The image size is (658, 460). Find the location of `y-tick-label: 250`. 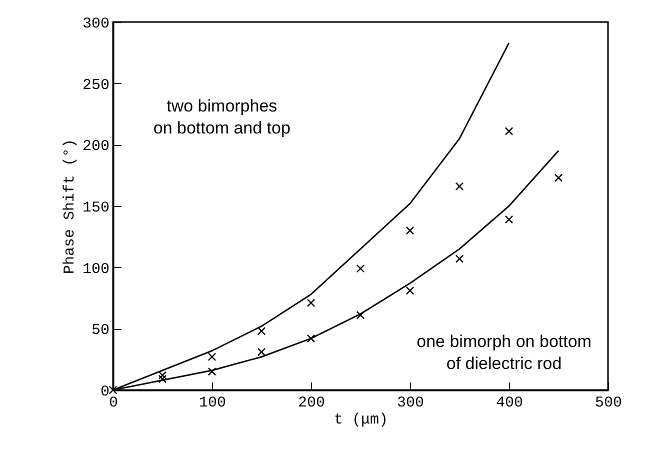

y-tick-label: 250 is located at coordinates (96, 85).